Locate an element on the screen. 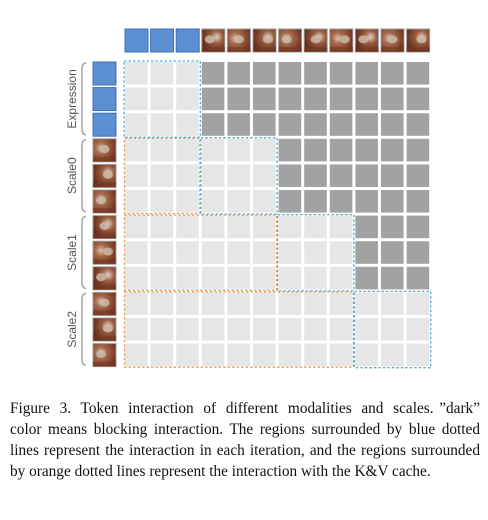 The width and height of the screenshot is (488, 520). row-token-image is located at coordinates (104, 329).